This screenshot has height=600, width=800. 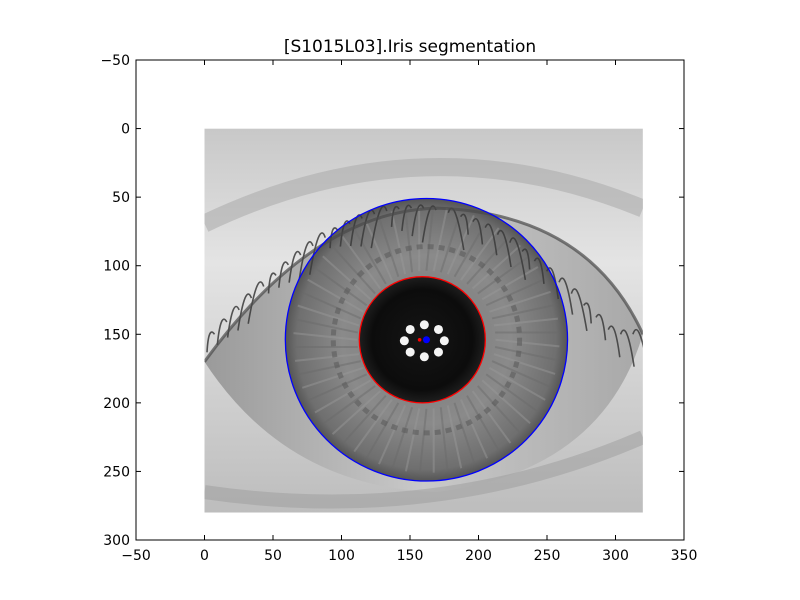 I want to click on x-tick-label: 200, so click(x=478, y=556).